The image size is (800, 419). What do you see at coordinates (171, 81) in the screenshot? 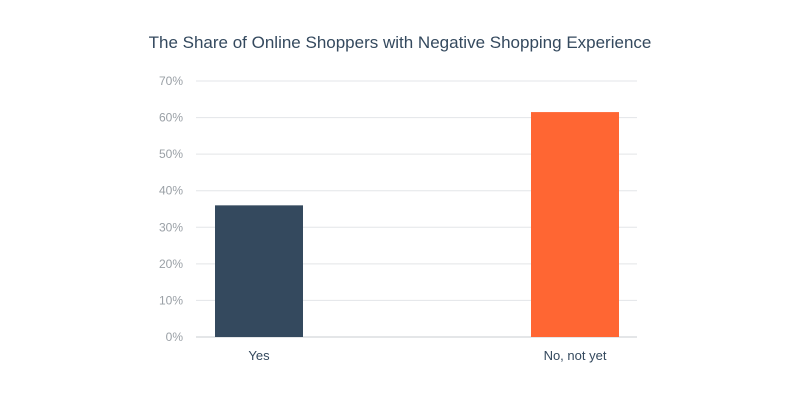
I see `y-tick-label: 70%` at bounding box center [171, 81].